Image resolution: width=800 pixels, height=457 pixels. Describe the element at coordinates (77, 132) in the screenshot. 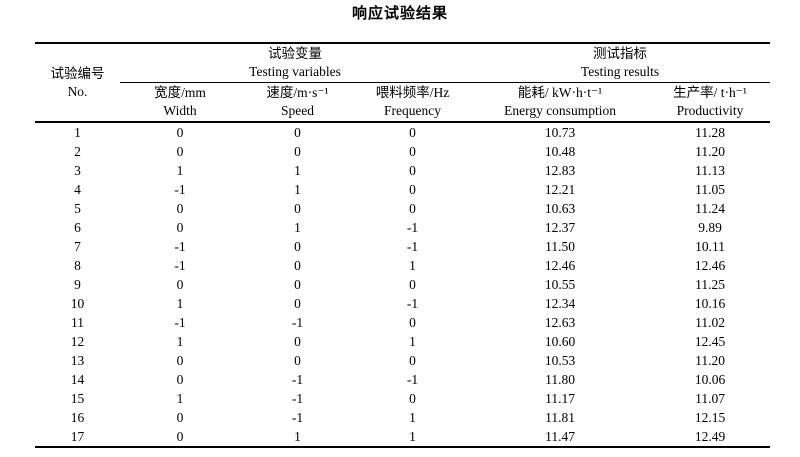

I see `cell-no: 1` at that location.